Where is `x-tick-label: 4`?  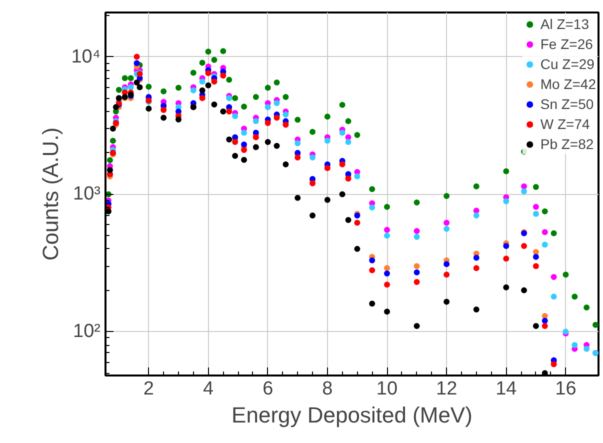 x-tick-label: 4 is located at coordinates (208, 389).